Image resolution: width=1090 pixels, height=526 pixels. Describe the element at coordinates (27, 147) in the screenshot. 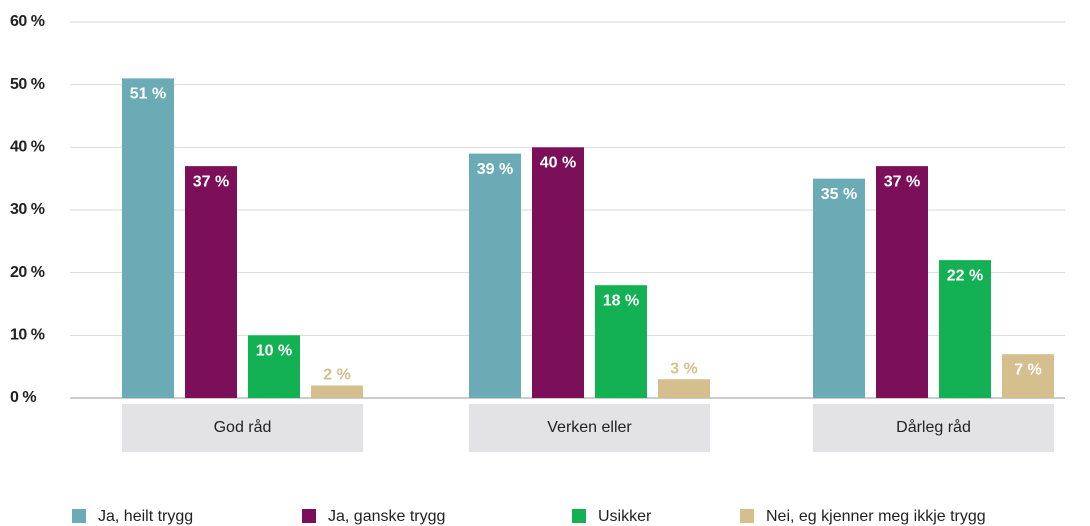

I see `y-tick-label: 40 %` at that location.